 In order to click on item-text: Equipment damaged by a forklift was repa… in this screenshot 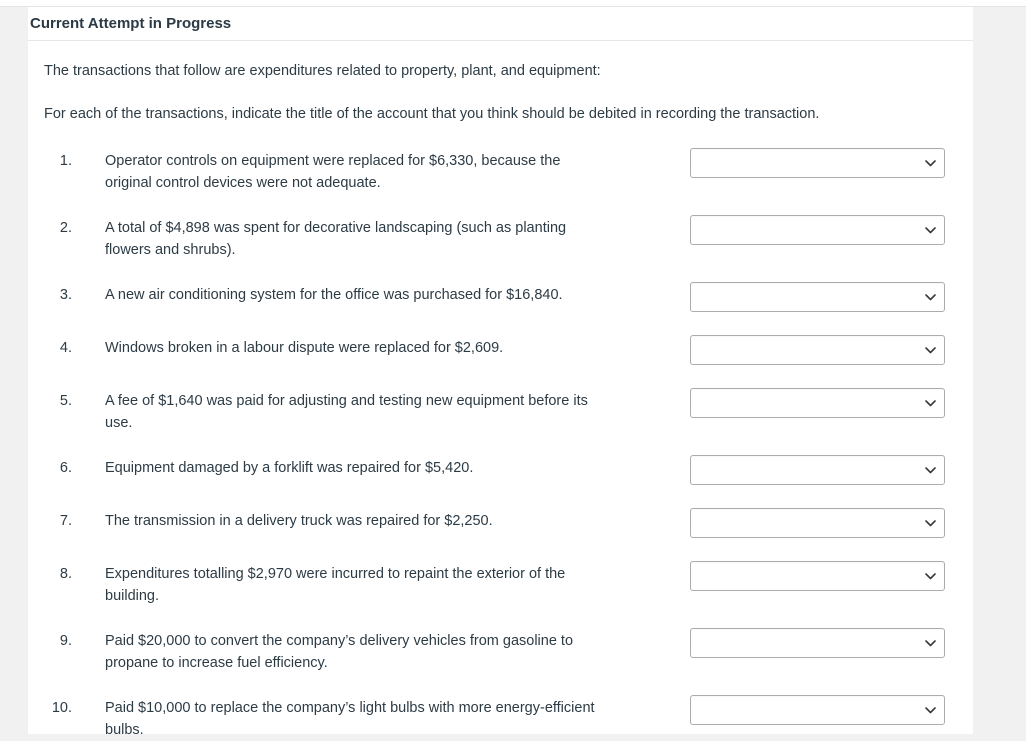, I will do `click(289, 468)`.